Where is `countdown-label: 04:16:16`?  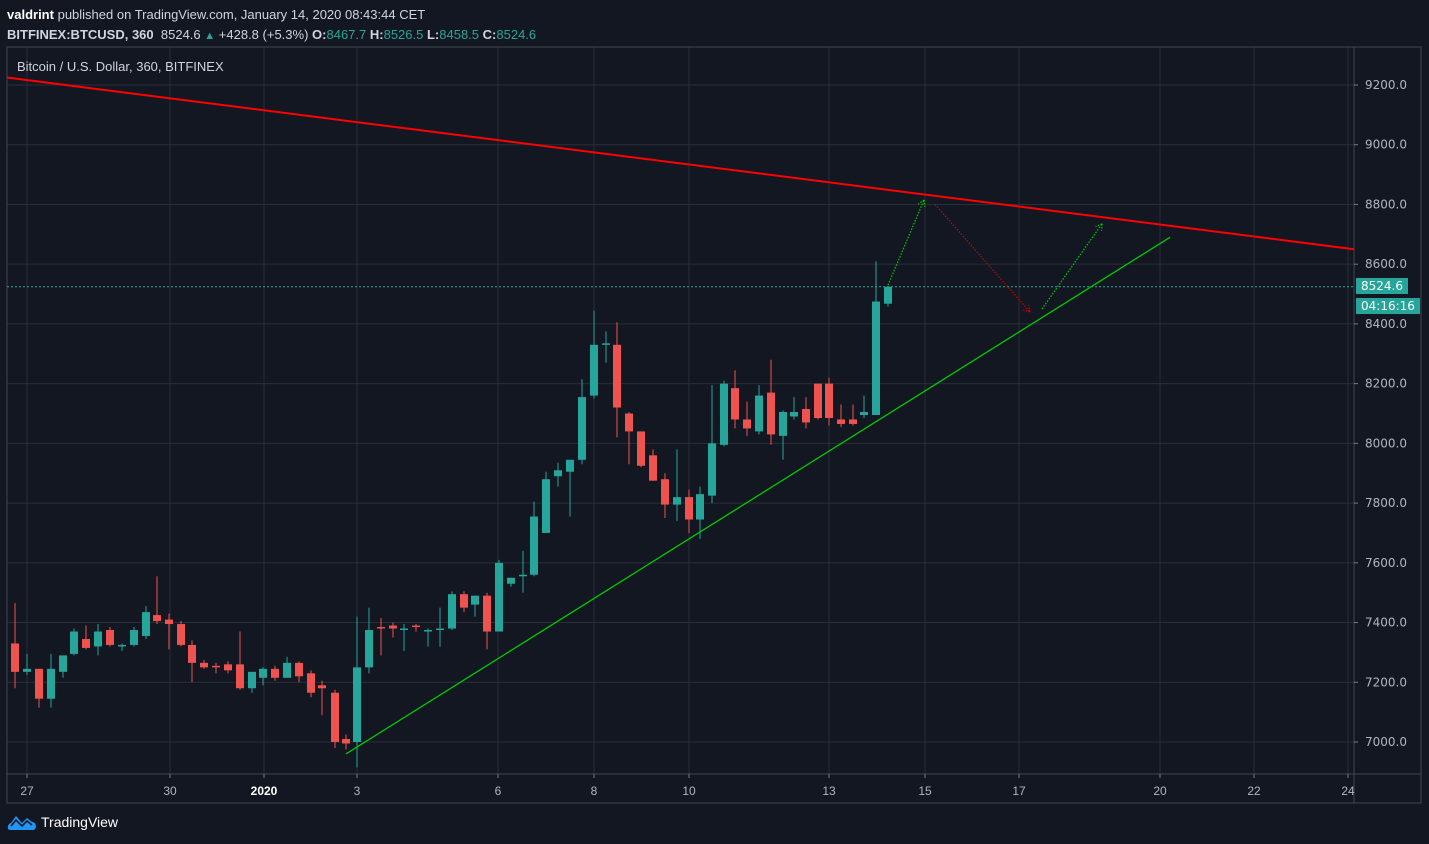
countdown-label: 04:16:16 is located at coordinates (1388, 306).